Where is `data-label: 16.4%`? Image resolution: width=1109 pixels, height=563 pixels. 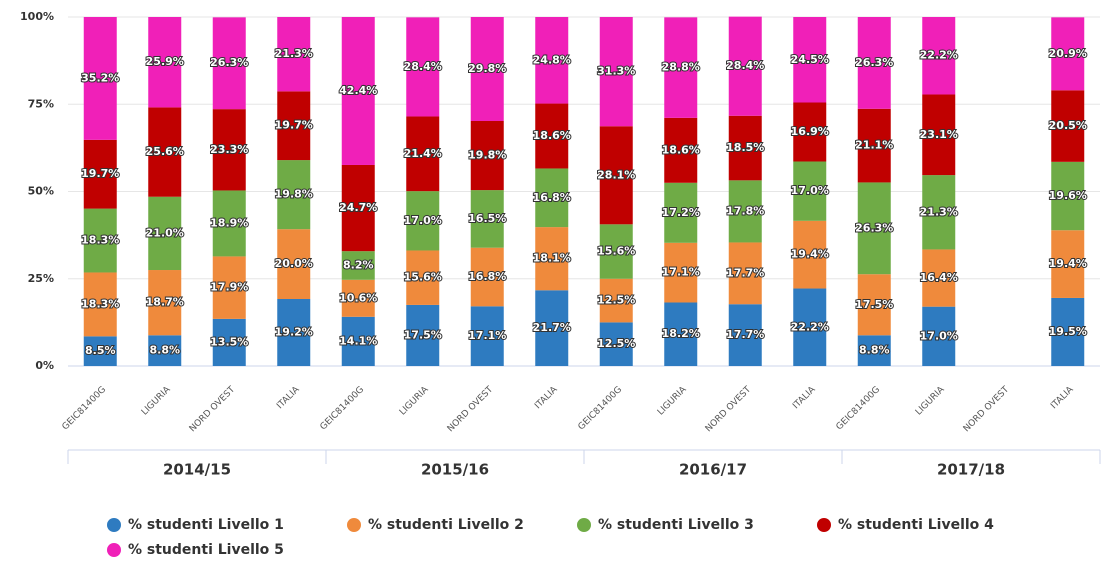
data-label: 16.4% is located at coordinates (939, 277).